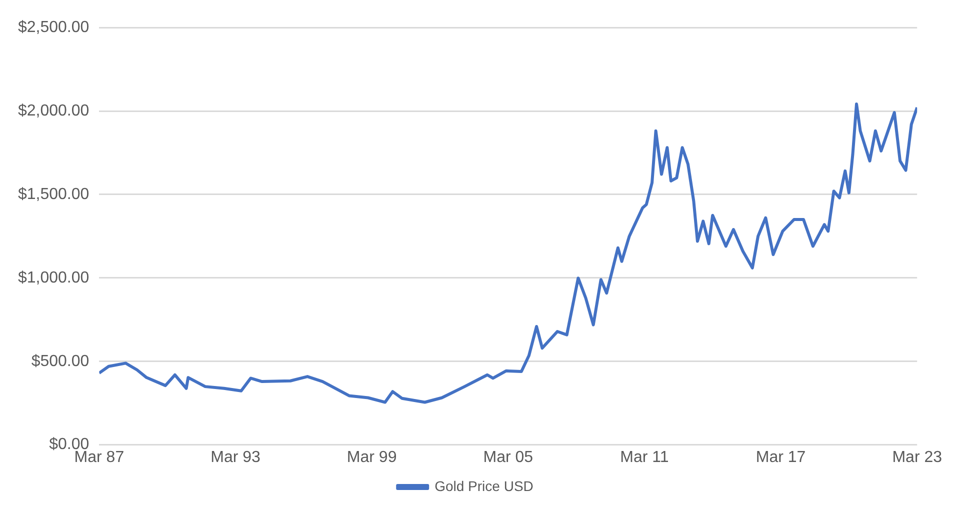  Describe the element at coordinates (54, 27) in the screenshot. I see `y-tick-label: $2,500.00` at that location.